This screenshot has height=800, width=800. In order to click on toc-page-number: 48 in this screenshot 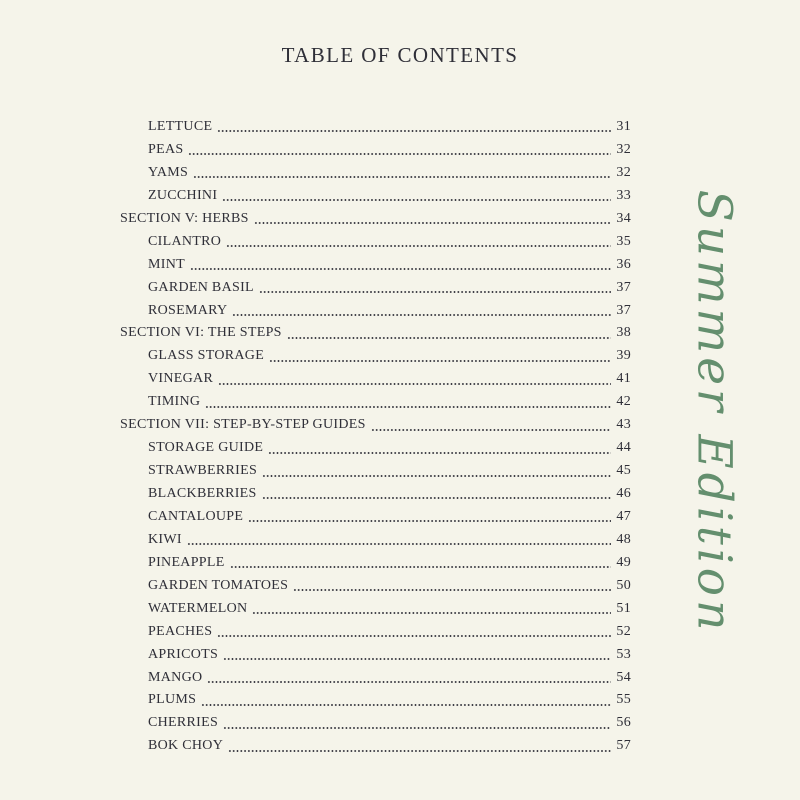, I will do `click(623, 539)`.